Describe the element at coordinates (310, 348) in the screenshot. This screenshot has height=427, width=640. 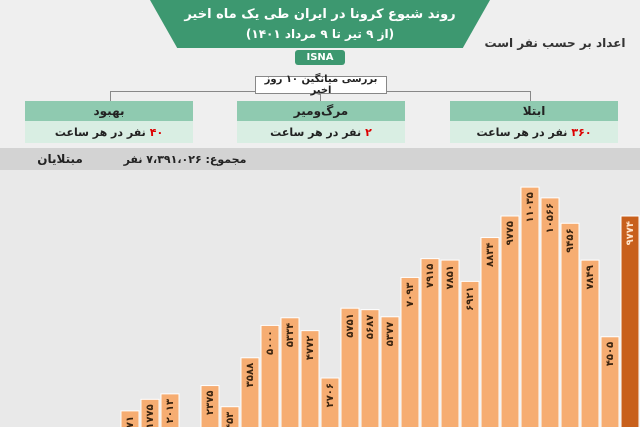
I see `value-label: ۴۷۷۲` at that location.